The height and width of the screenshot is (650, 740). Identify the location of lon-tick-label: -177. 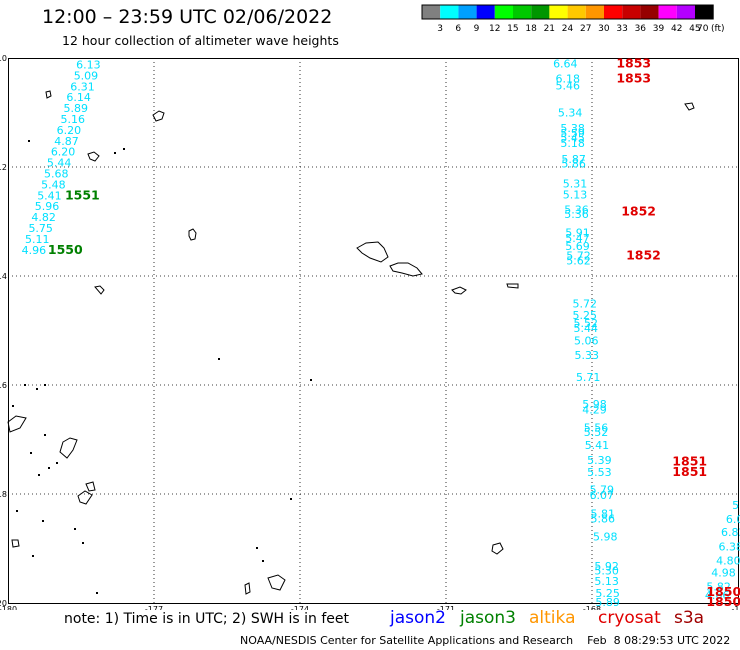
(154, 607).